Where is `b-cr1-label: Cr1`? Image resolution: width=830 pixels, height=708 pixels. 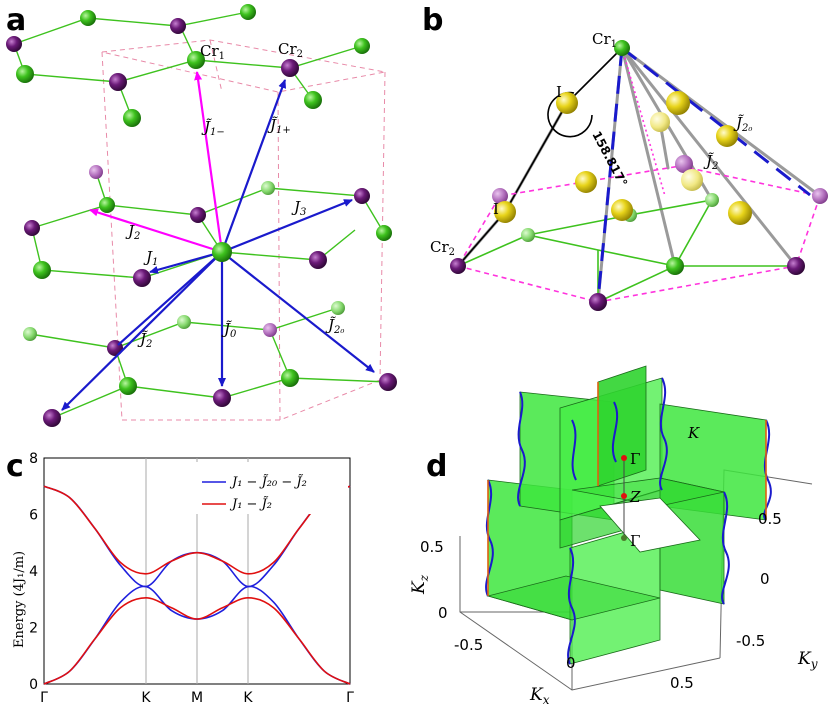
b-cr1-label: Cr1 is located at coordinates (604, 40).